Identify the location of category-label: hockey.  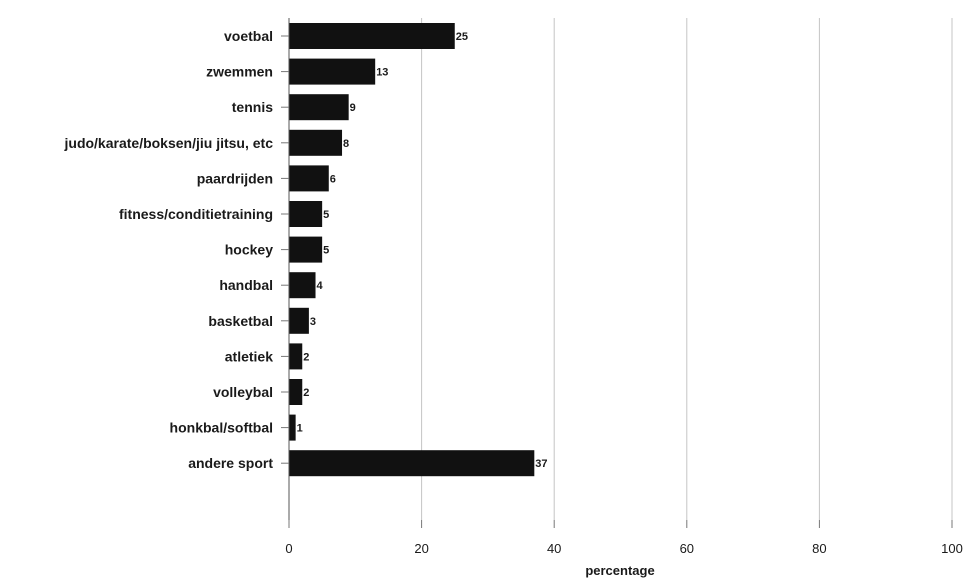
(249, 250).